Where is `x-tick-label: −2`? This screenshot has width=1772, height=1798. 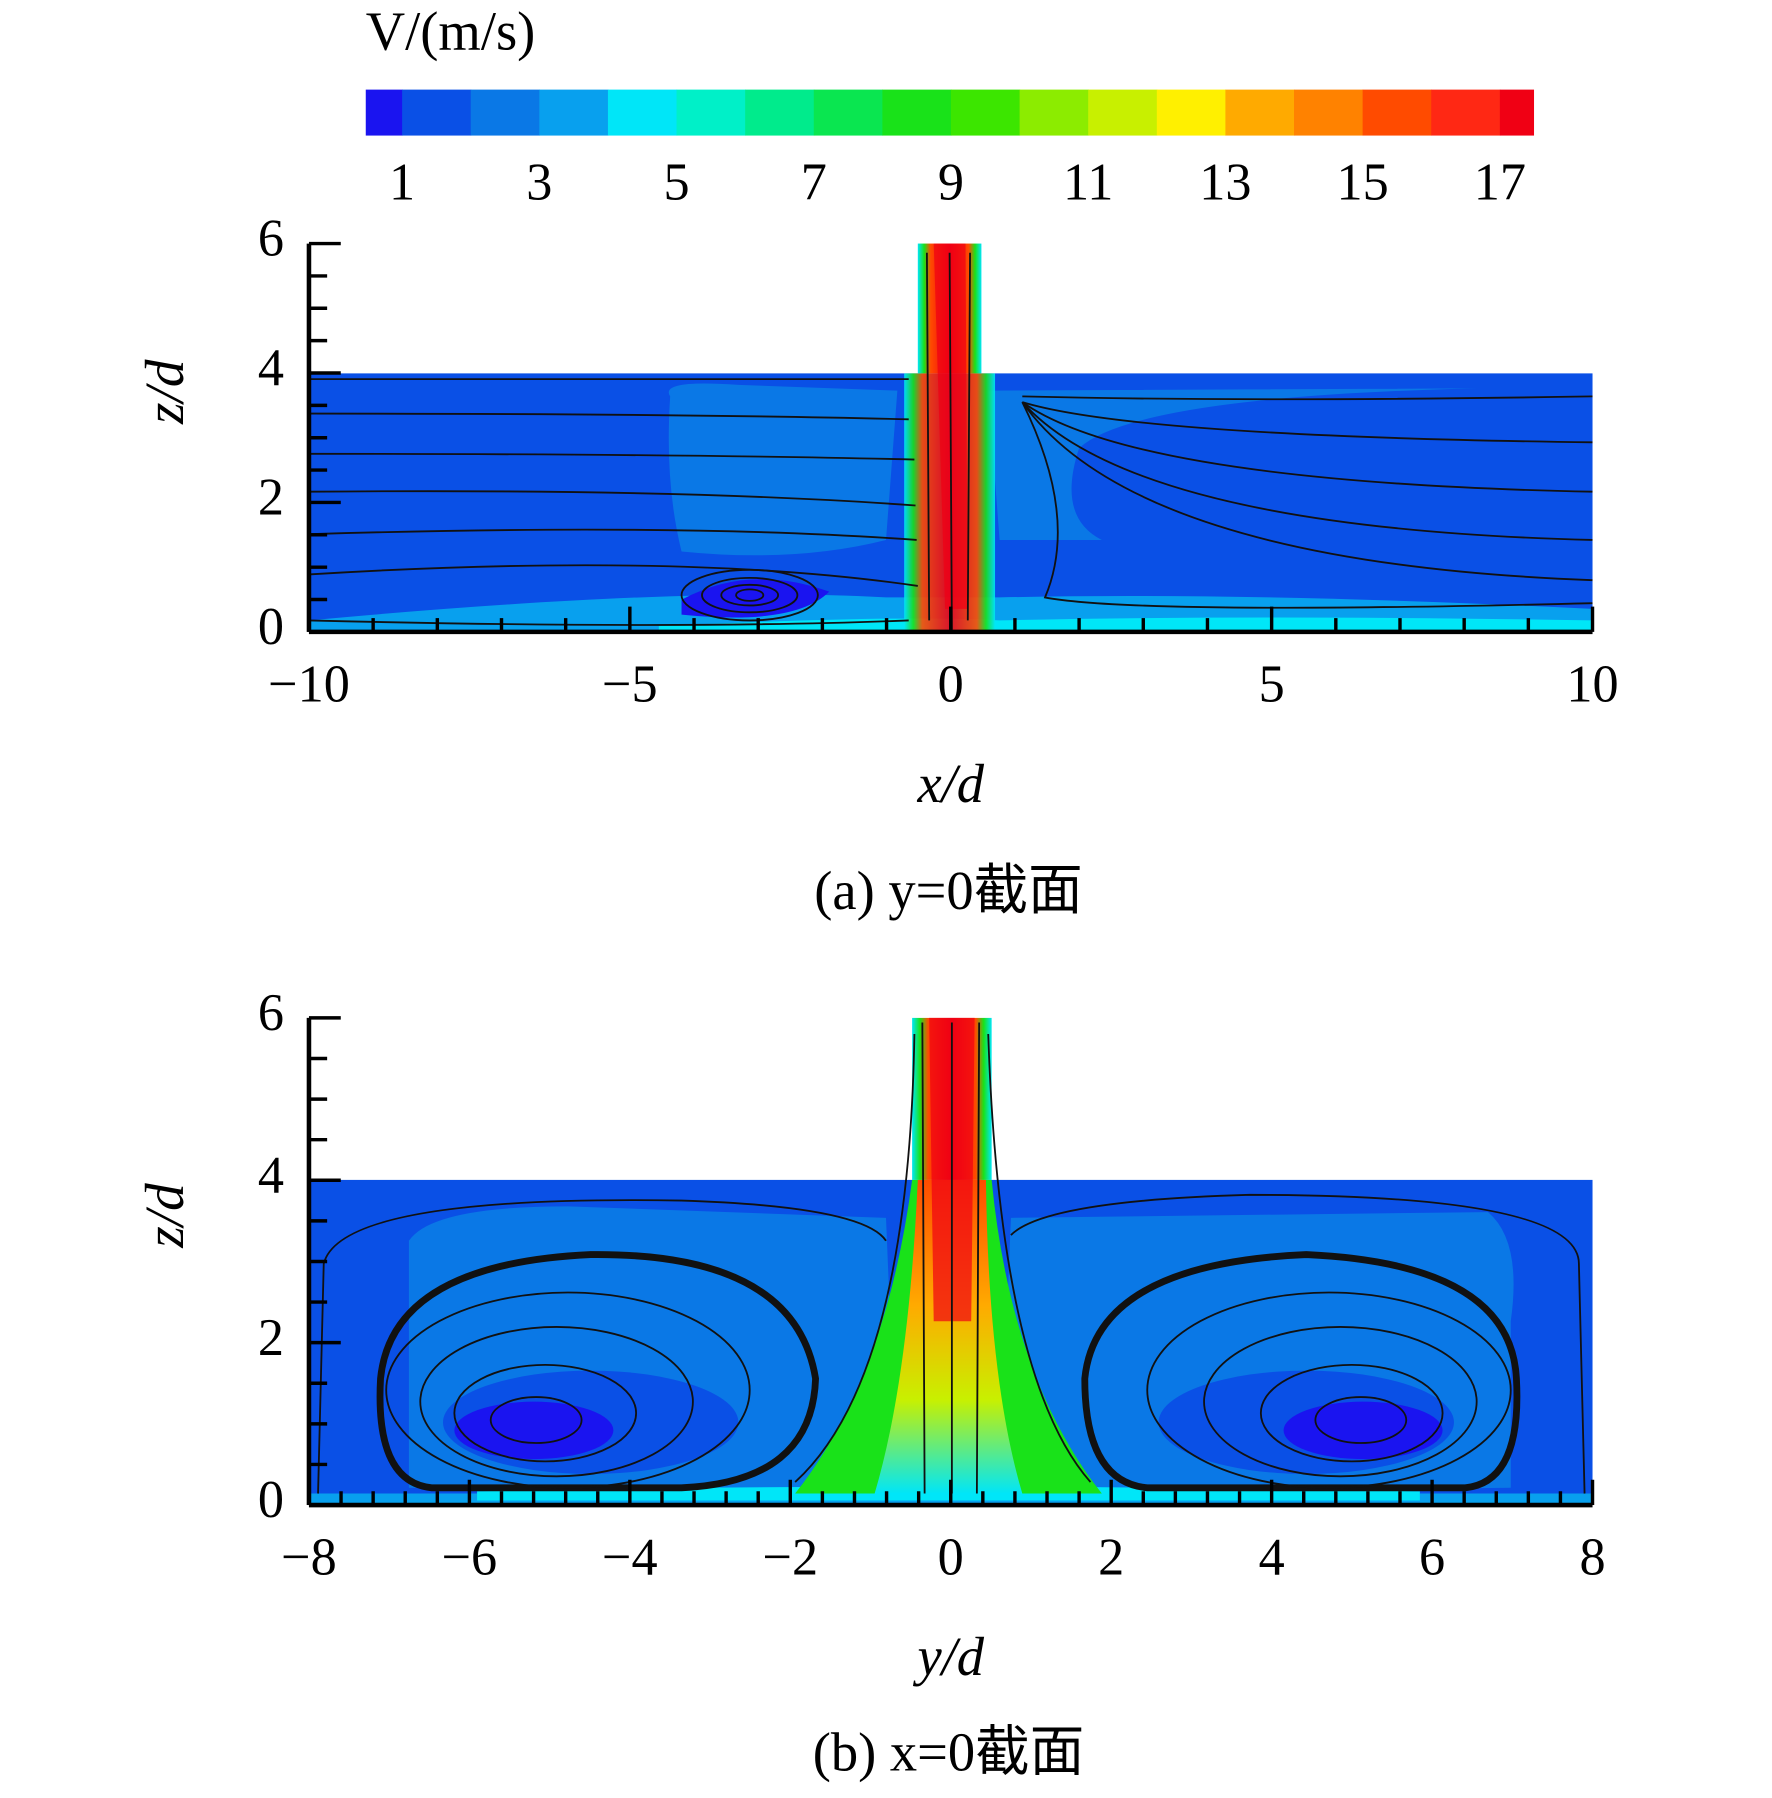
x-tick-label: −2 is located at coordinates (790, 1557).